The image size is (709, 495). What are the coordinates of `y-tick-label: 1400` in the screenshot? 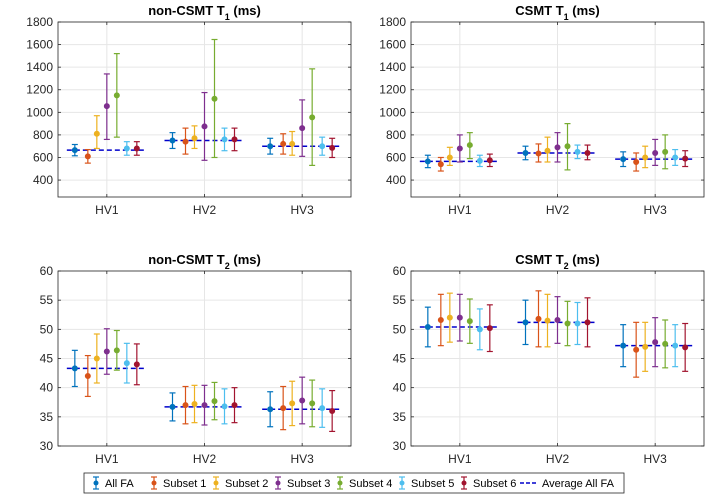 It's located at (39, 67).